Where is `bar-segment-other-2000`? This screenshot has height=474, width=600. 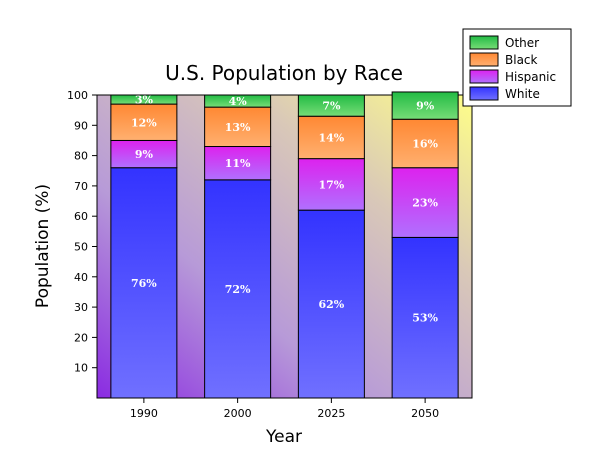
bar-segment-other-2000 is located at coordinates (238, 101).